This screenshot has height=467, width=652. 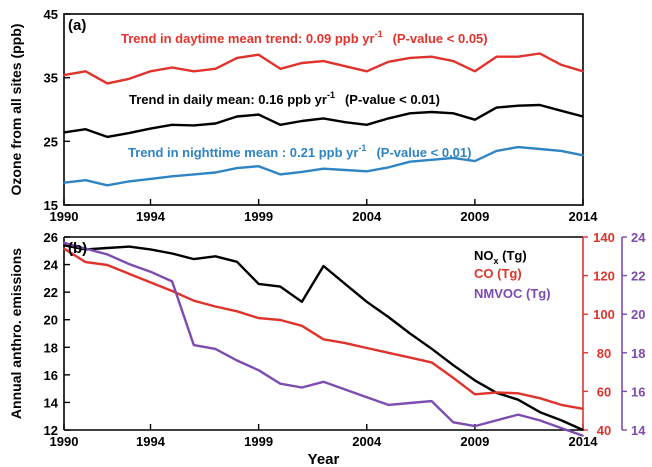 What do you see at coordinates (16, 110) in the screenshot?
I see `y-axis-label-a: Ozone from all sites (ppb)` at bounding box center [16, 110].